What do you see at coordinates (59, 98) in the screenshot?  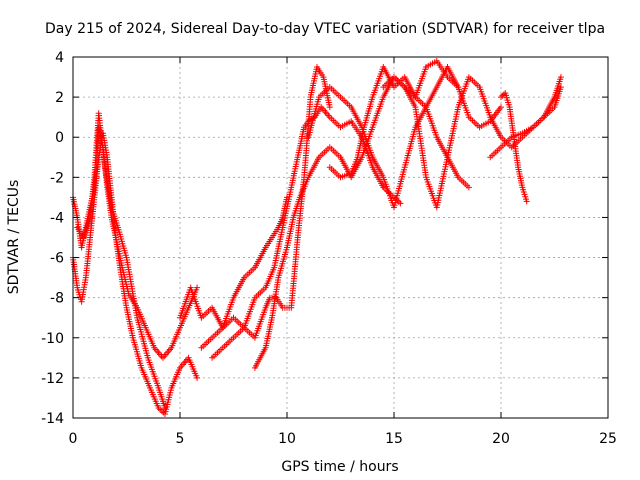 I see `y-tick-label: 2` at bounding box center [59, 98].